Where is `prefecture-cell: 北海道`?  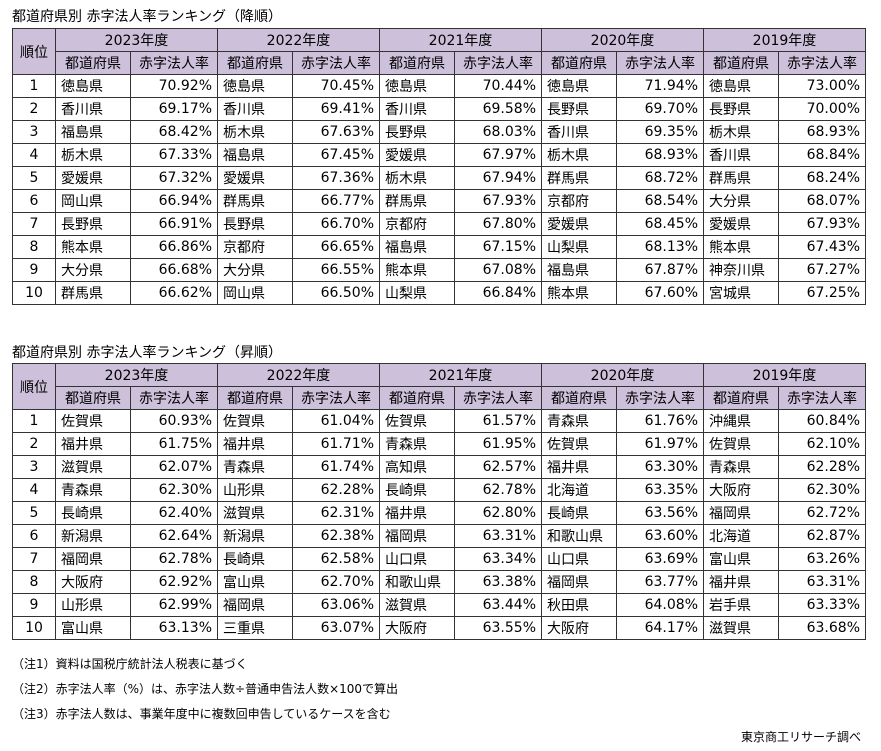 prefecture-cell: 北海道 is located at coordinates (579, 490).